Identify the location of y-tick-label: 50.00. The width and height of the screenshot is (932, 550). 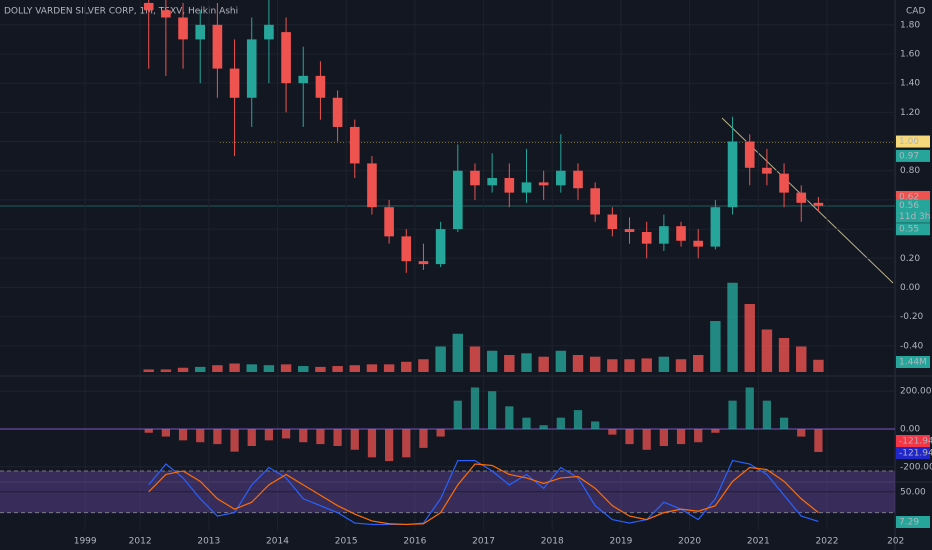
(913, 492).